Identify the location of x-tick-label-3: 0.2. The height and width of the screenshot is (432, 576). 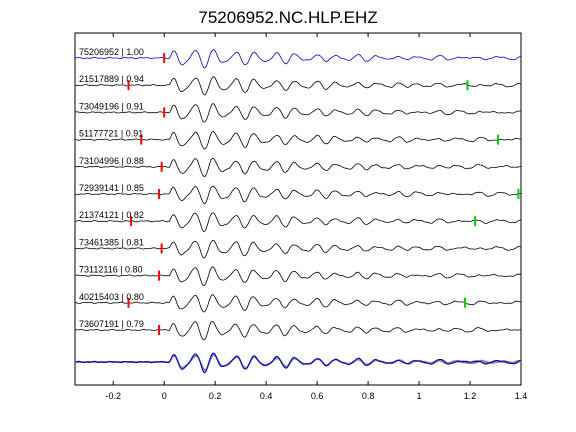
(215, 396).